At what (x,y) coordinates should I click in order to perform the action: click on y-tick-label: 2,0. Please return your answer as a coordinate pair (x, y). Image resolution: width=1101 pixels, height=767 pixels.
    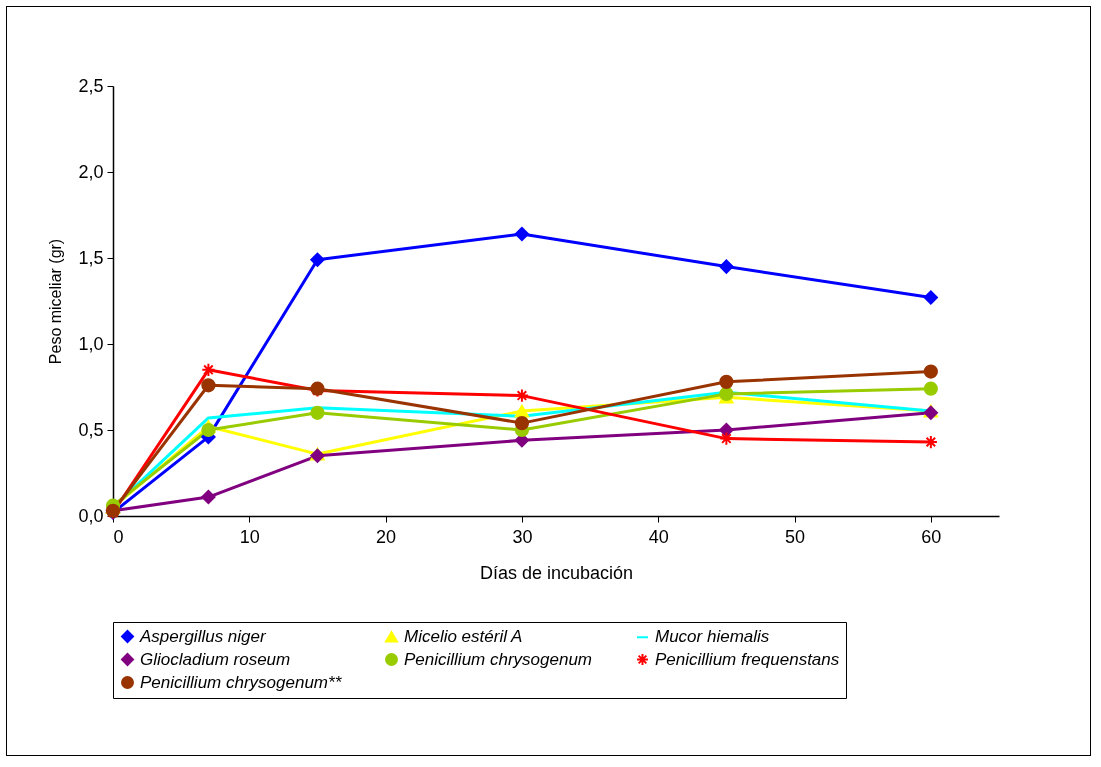
    Looking at the image, I should click on (91, 171).